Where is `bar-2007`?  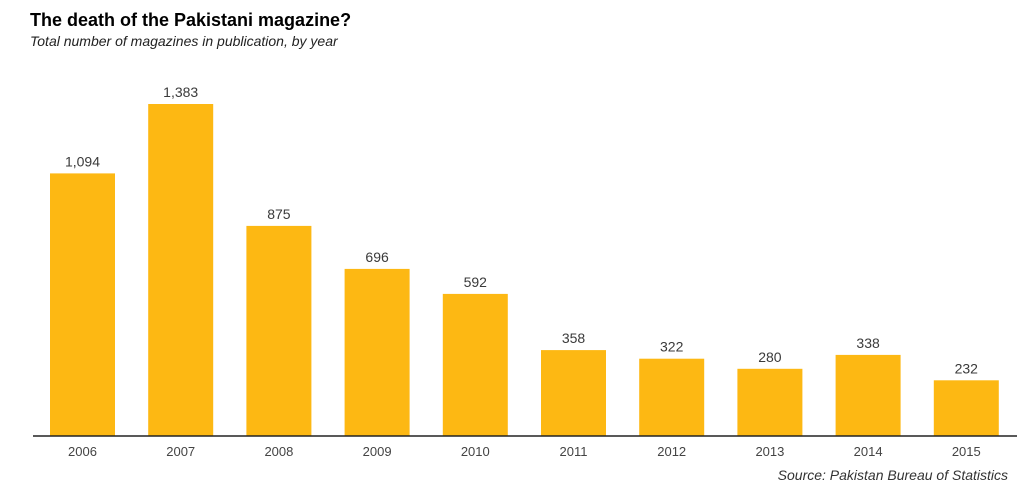
bar-2007 is located at coordinates (181, 270).